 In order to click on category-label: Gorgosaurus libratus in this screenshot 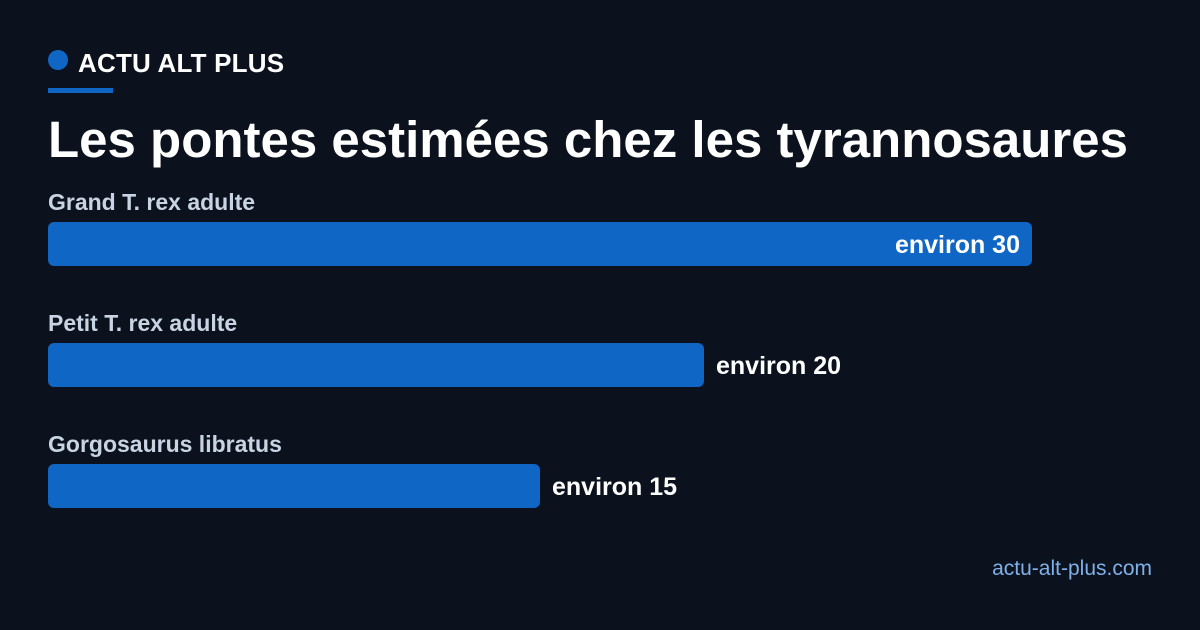, I will do `click(165, 444)`.